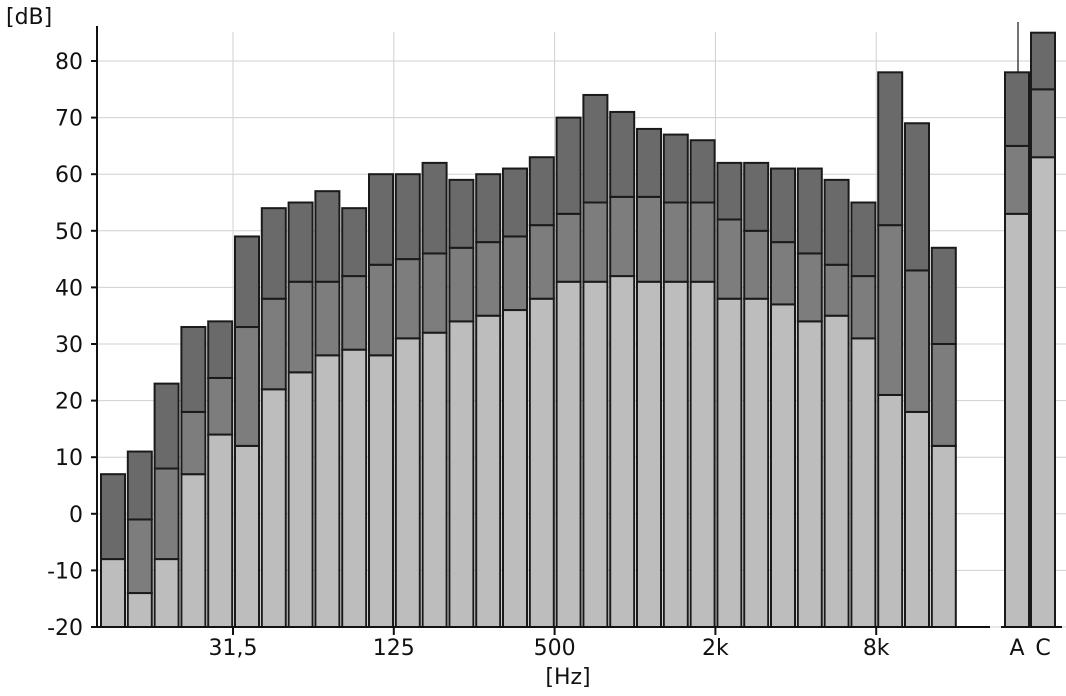 Image resolution: width=1066 pixels, height=696 pixels. Describe the element at coordinates (1016, 648) in the screenshot. I see `total-label-A: A` at that location.